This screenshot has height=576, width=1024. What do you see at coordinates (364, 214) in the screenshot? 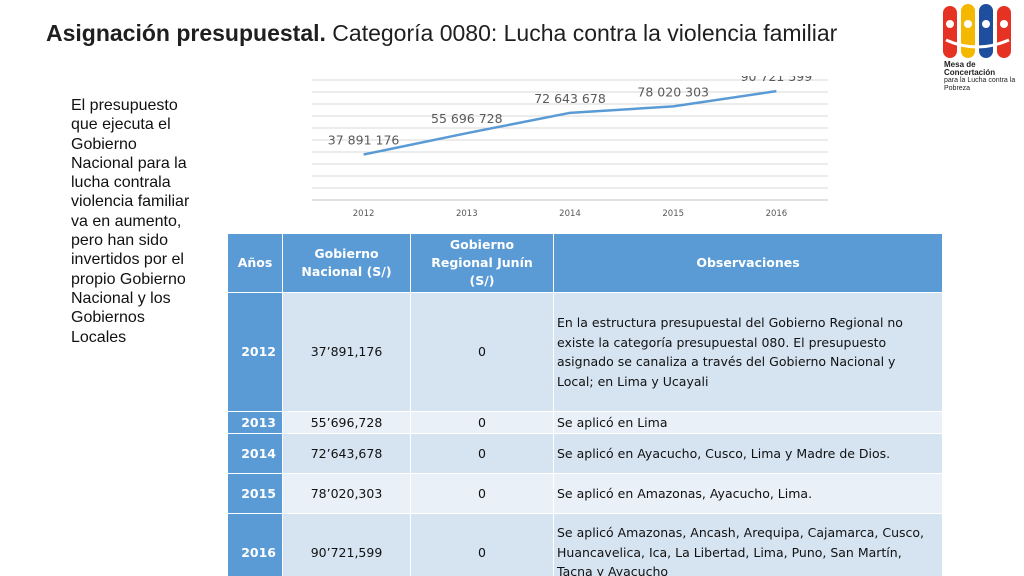
I see `chart-x-tick-label: 2012` at bounding box center [364, 214].